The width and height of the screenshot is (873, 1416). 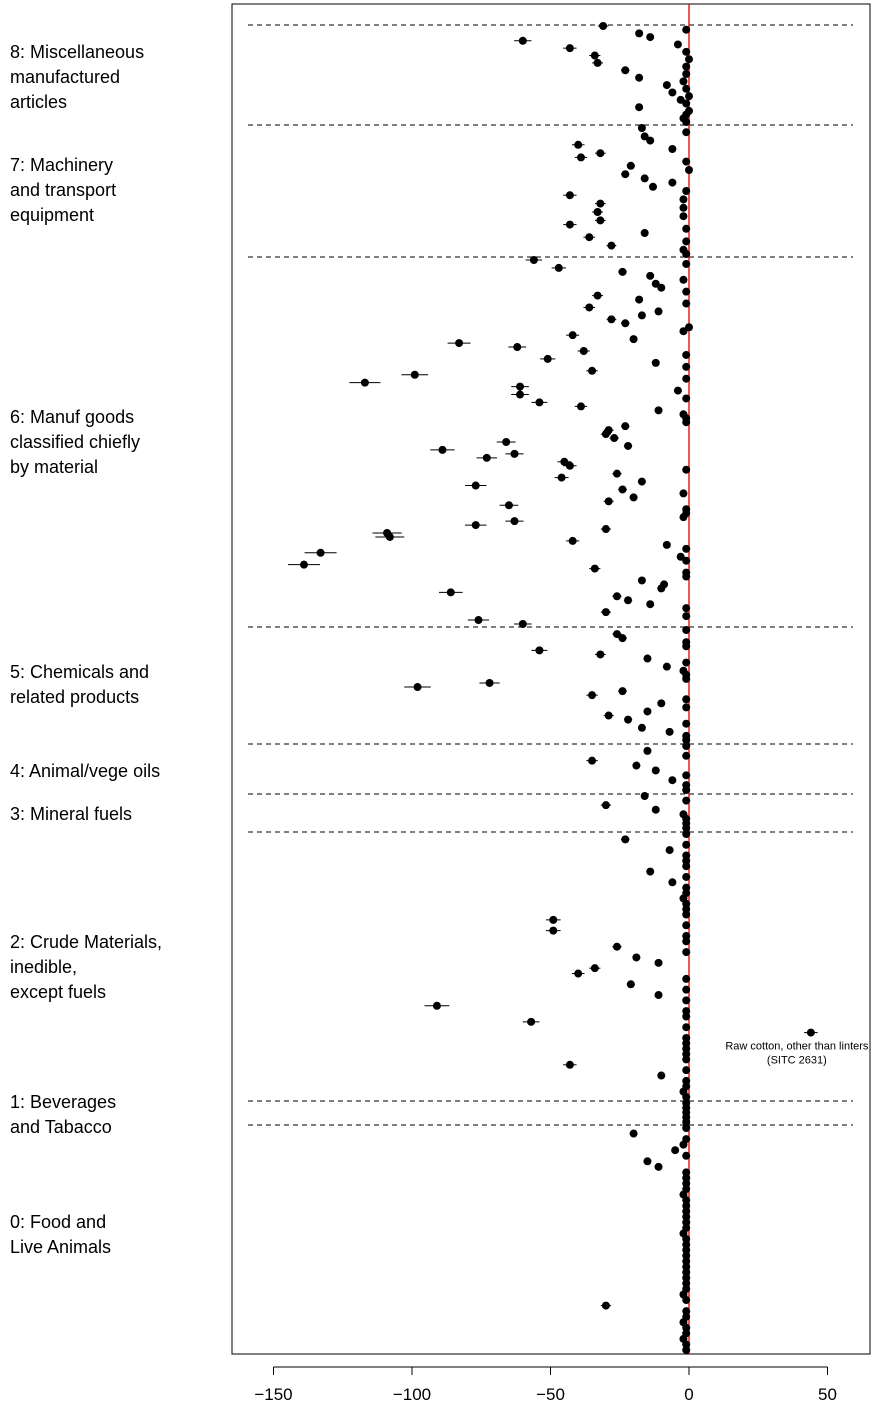 What do you see at coordinates (77, 77) in the screenshot?
I see `category-label-8: 8: Miscellaneous manufactured articles` at bounding box center [77, 77].